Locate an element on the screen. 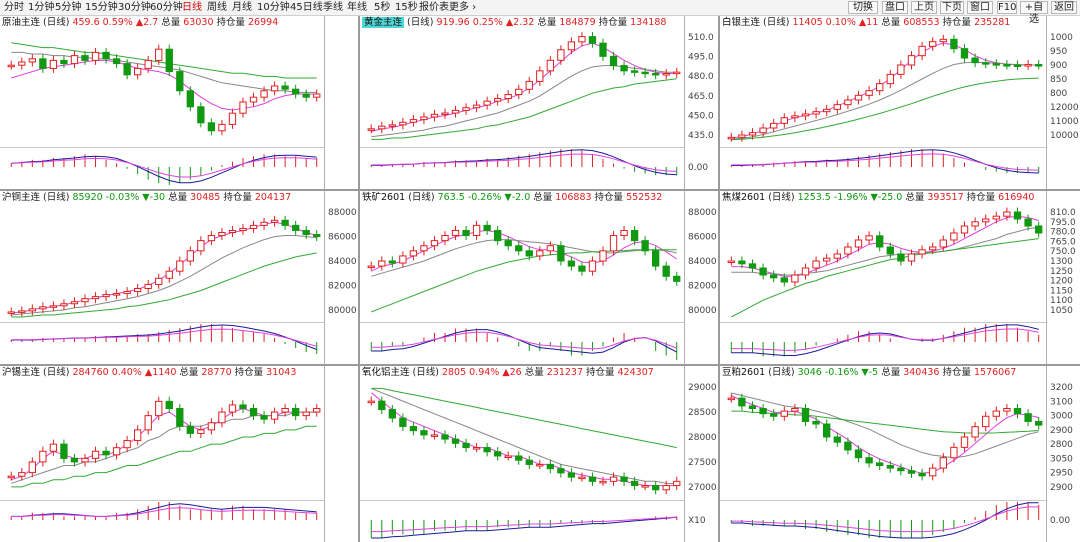 The height and width of the screenshot is (542, 1080). chart-panel-0: 原油主连 (日线) 459.6 0.59% ▲2.7 总量 63030 持仓量 26994 is located at coordinates (179, 102).